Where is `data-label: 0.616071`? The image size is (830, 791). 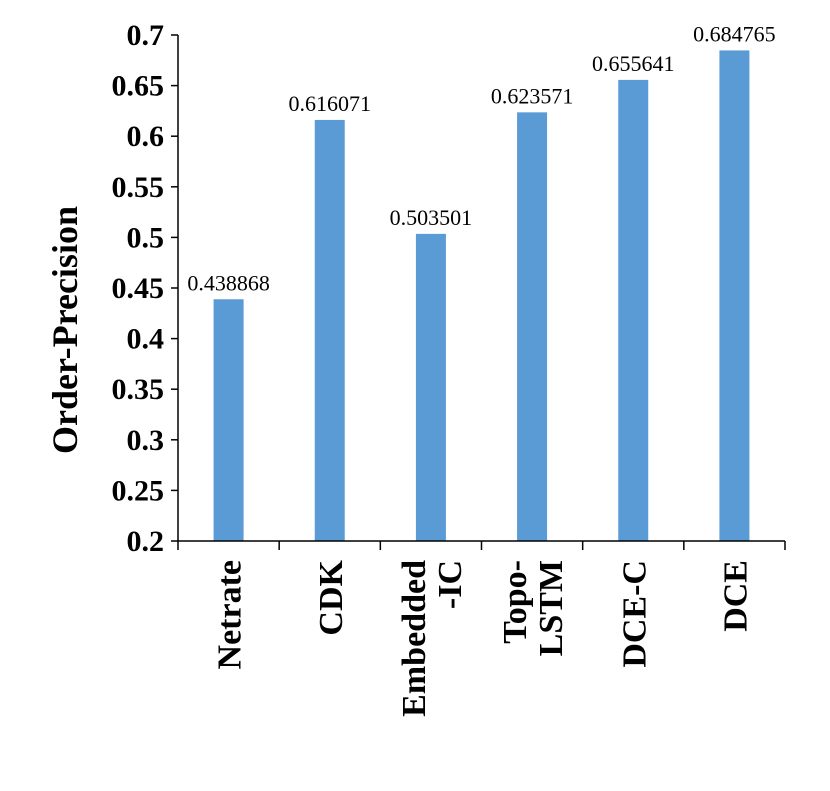
data-label: 0.616071 is located at coordinates (330, 103).